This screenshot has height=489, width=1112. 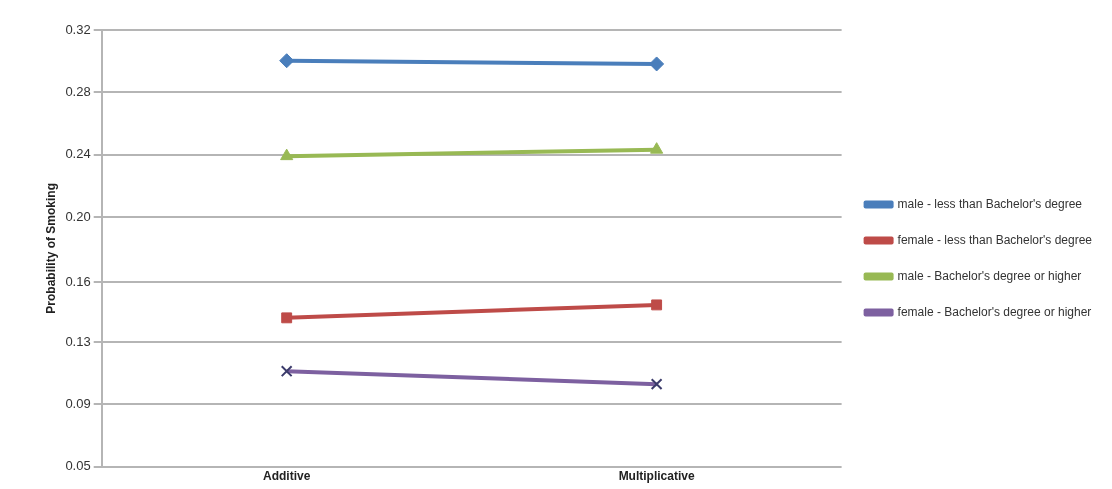 I want to click on x-tick-label: Multiplicative, so click(x=656, y=476).